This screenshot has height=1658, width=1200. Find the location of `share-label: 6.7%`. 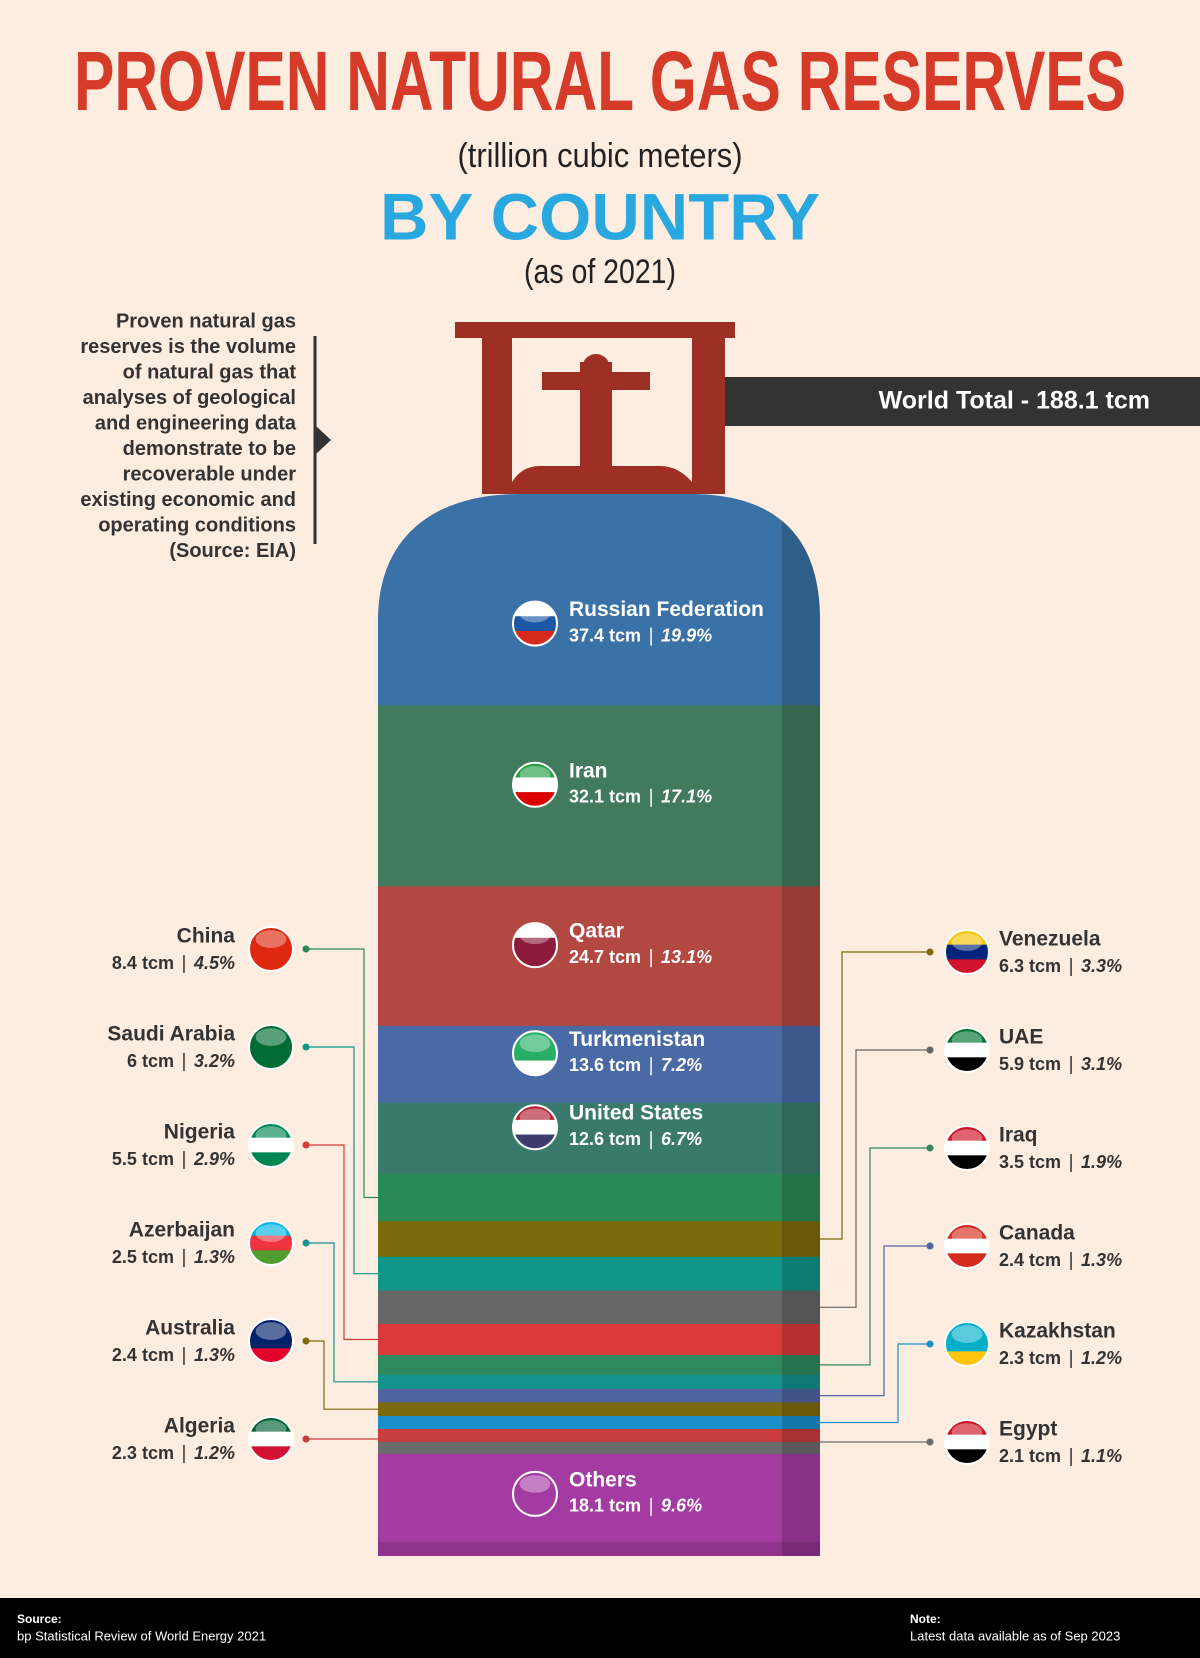

share-label: 6.7% is located at coordinates (681, 1139).